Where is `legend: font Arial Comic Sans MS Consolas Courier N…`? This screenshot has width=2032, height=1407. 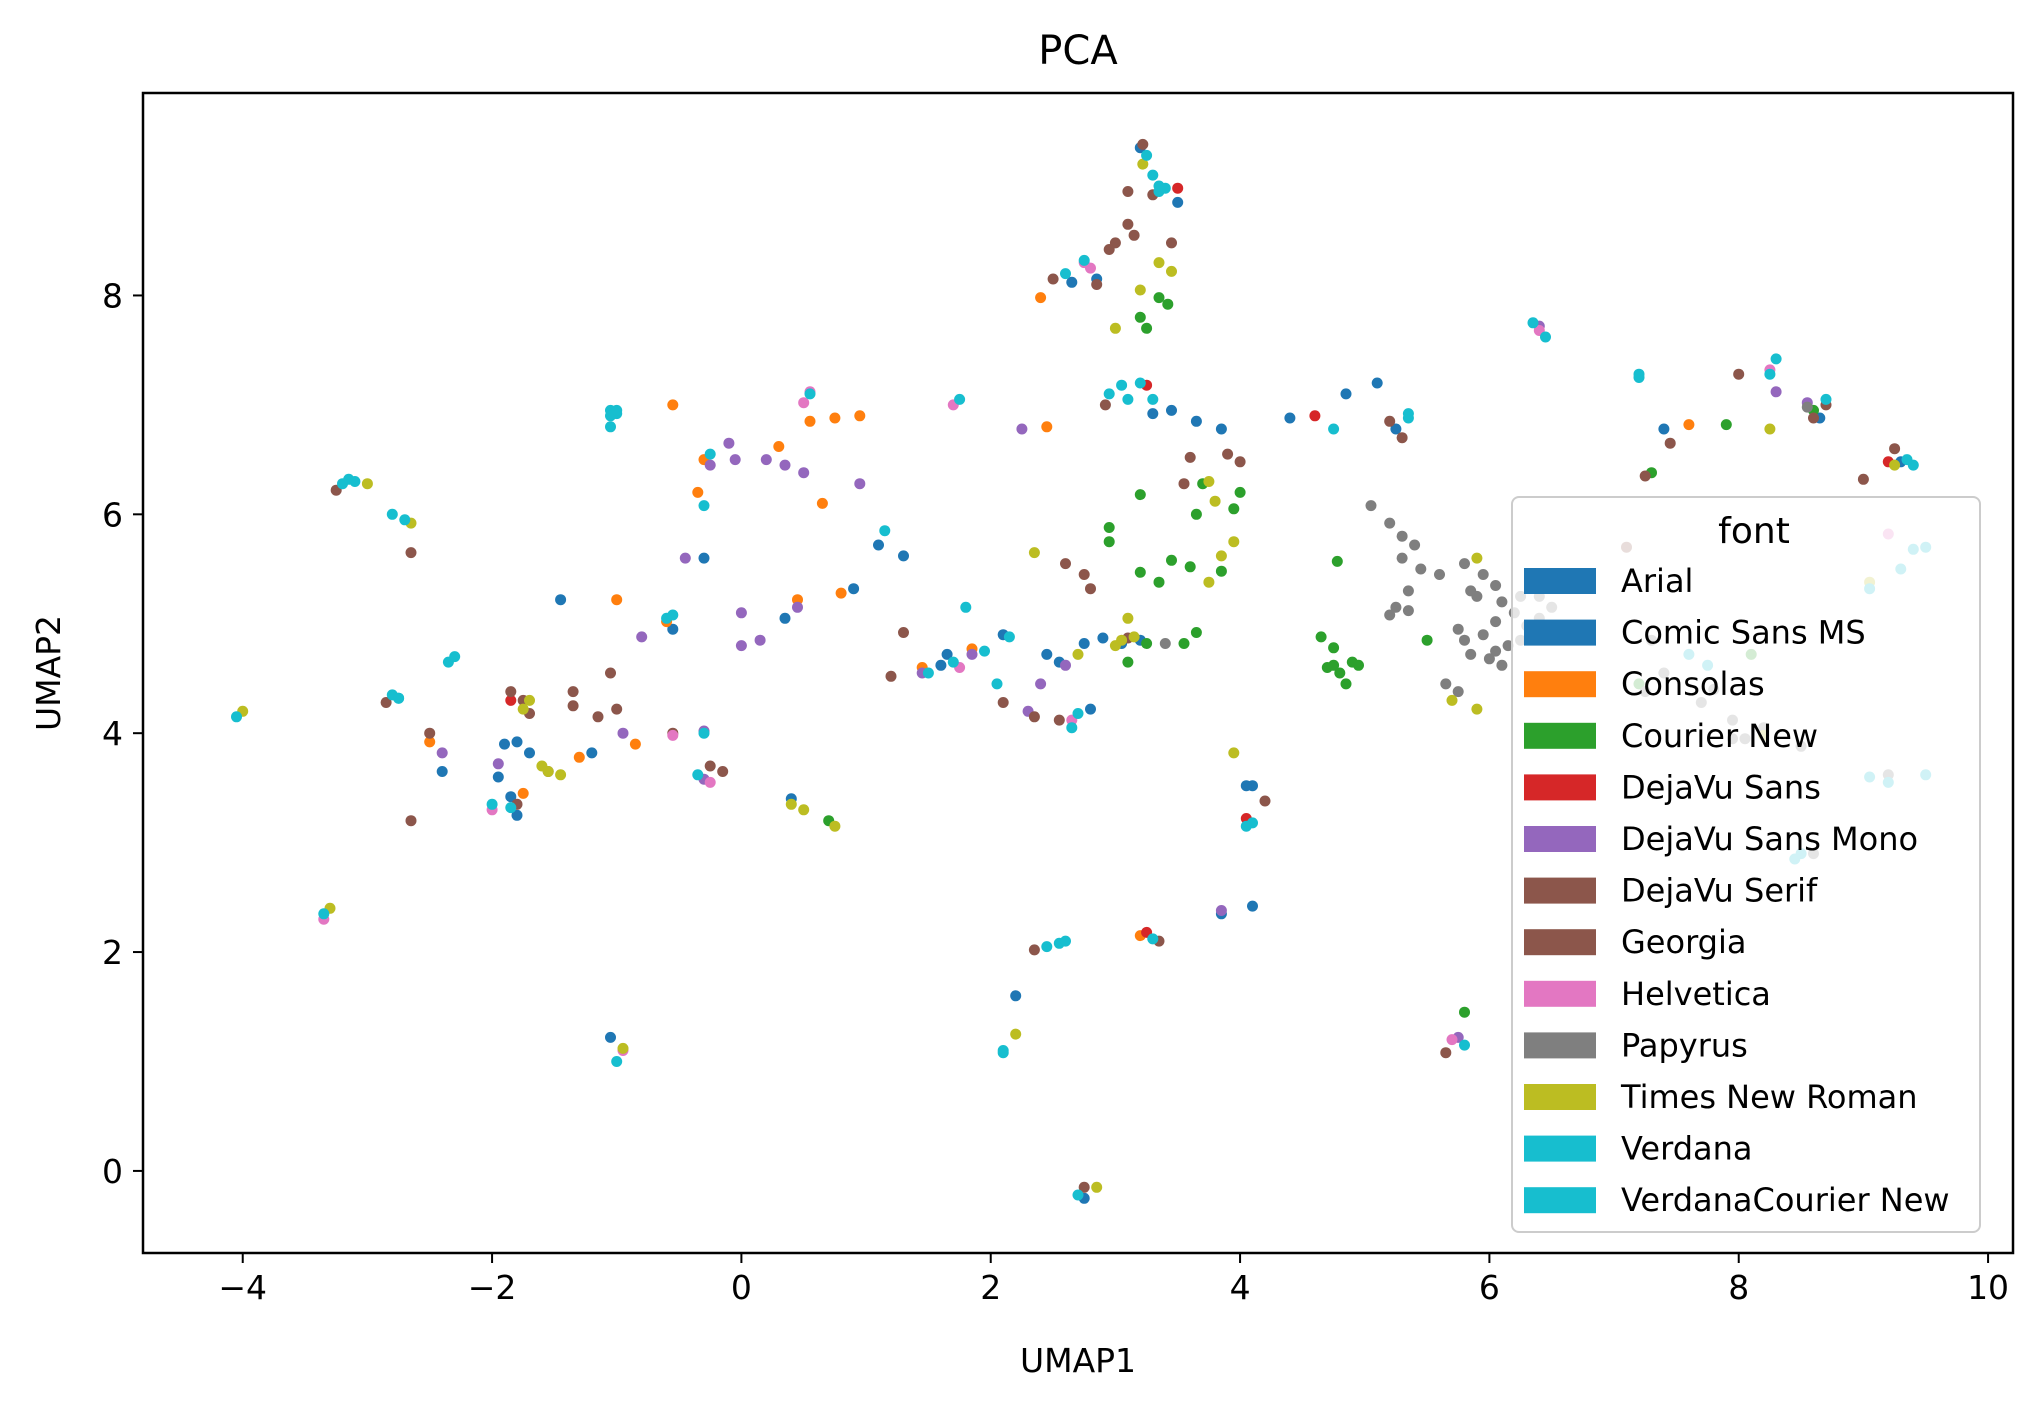
legend: font Arial Comic Sans MS Consolas Courier N… is located at coordinates (1746, 864).